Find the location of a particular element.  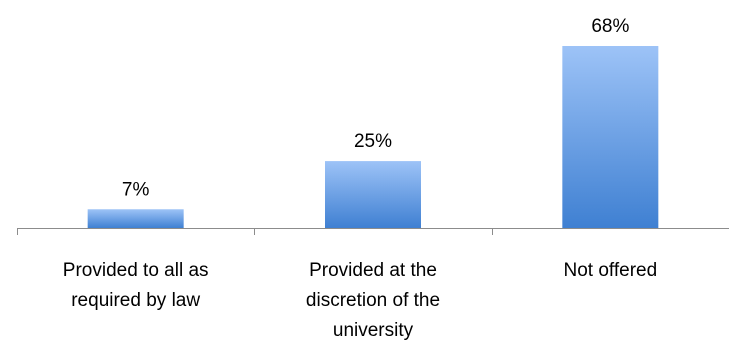

data-label: 25% is located at coordinates (373, 141).